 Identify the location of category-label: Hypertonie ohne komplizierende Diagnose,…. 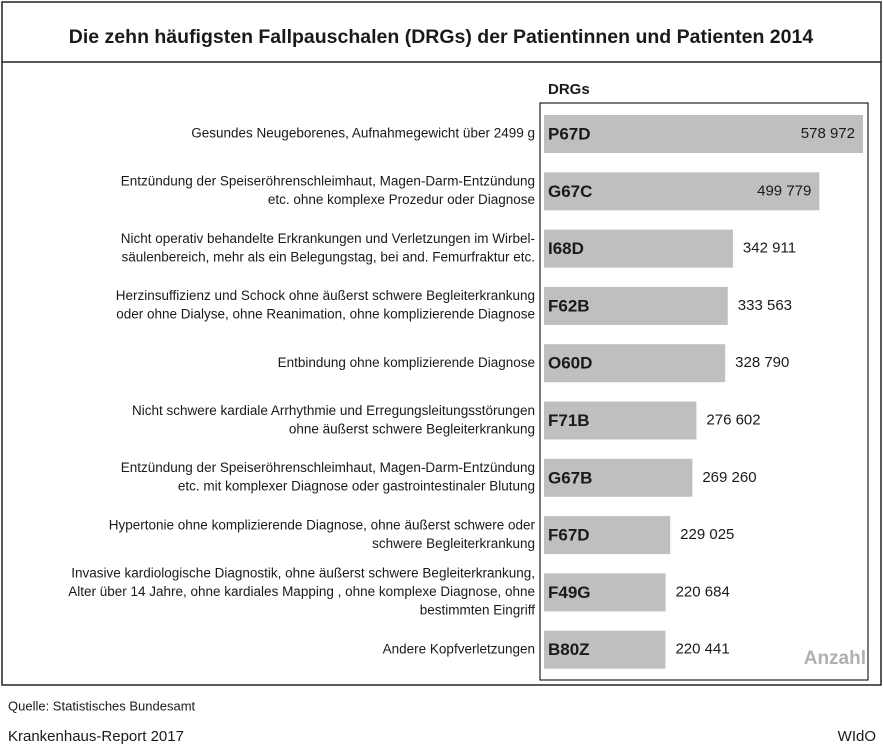
(322, 524).